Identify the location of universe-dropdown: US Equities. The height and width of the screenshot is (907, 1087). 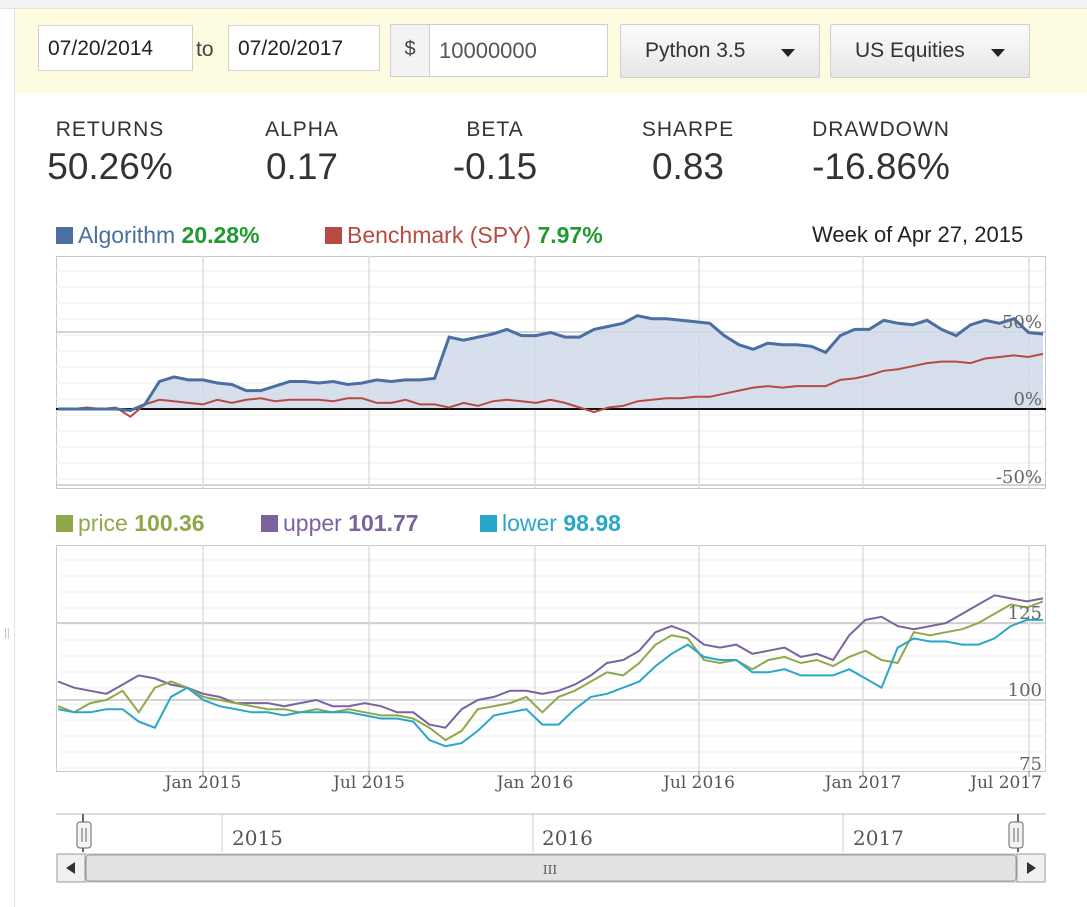
(930, 51).